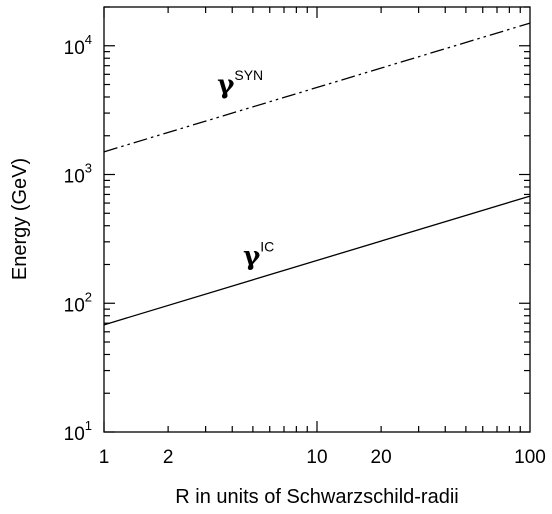 The height and width of the screenshot is (514, 552). Describe the element at coordinates (78, 174) in the screenshot. I see `y-tick-label: 10³` at that location.